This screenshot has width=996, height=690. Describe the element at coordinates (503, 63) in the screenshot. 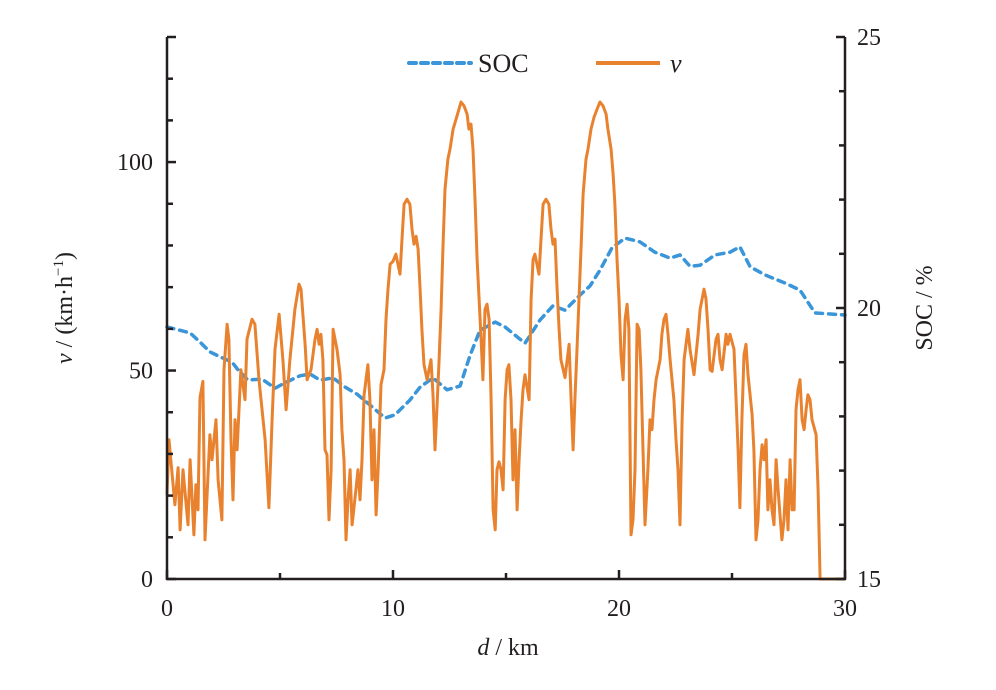

I see `legend-soc-label: SOC` at that location.